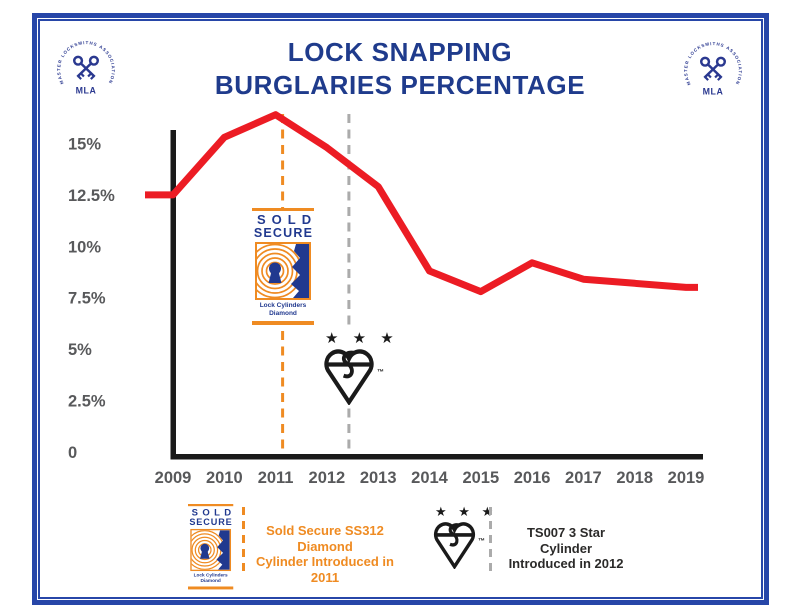 The image size is (800, 613). I want to click on sold-secure-badge-legend: SOLD SECURE Lock Cylinders Diamond, so click(211, 547).